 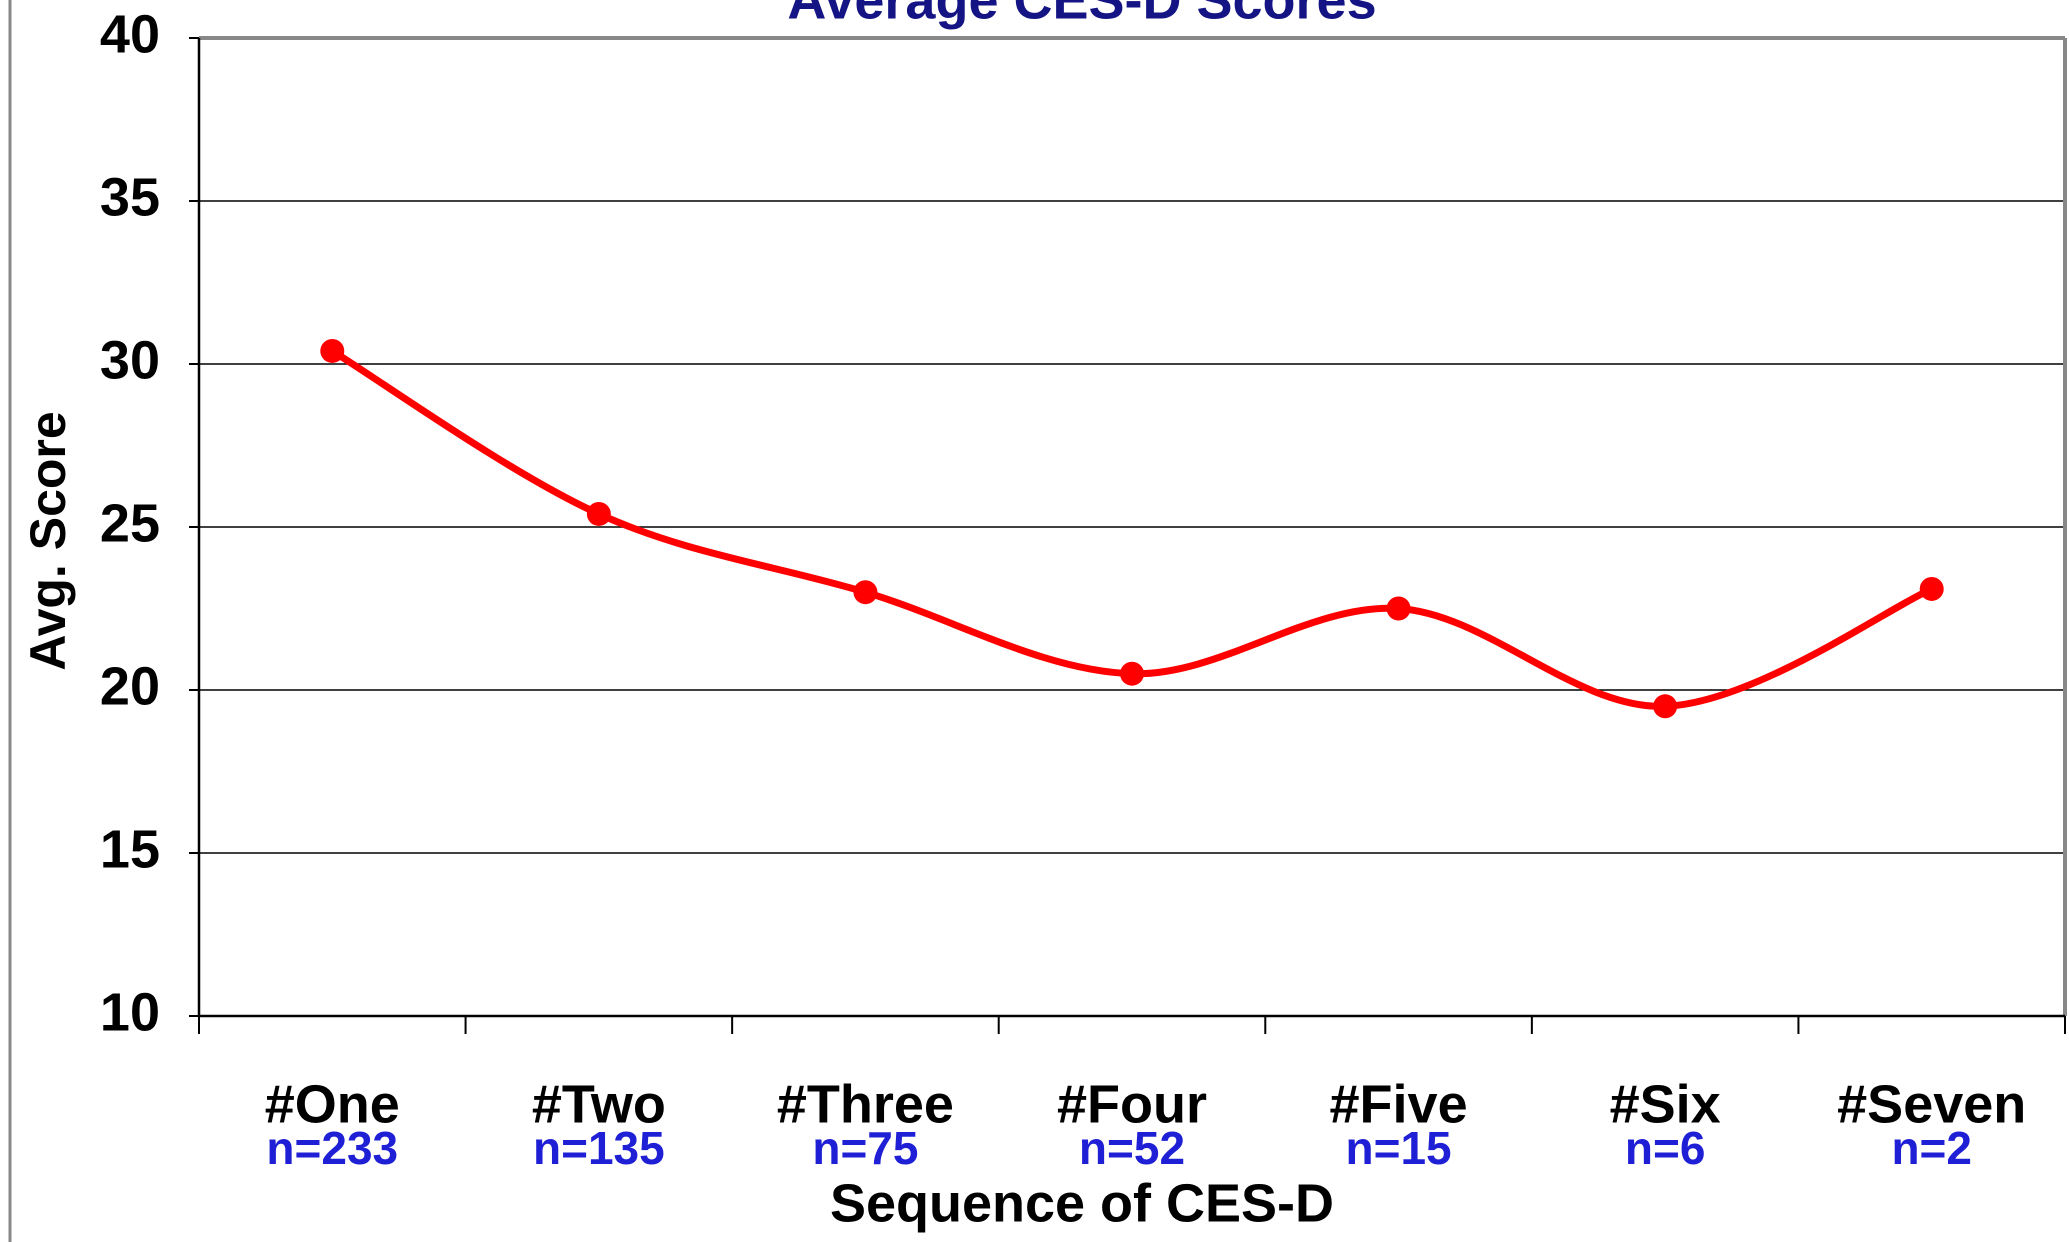 I want to click on category-note: n=15, so click(x=1399, y=1148).